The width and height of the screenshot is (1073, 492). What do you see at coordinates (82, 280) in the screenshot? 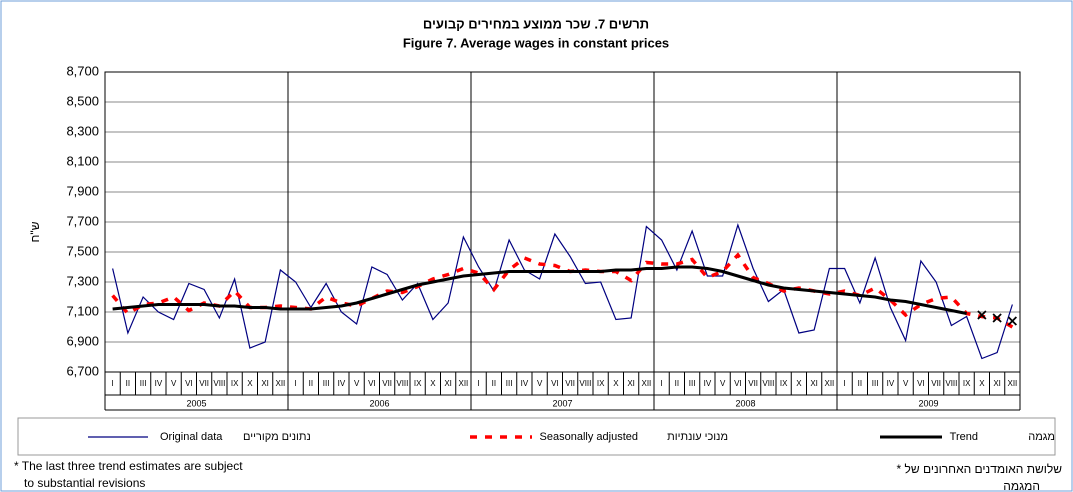
I see `y-tick-label: 7,300` at bounding box center [82, 280].